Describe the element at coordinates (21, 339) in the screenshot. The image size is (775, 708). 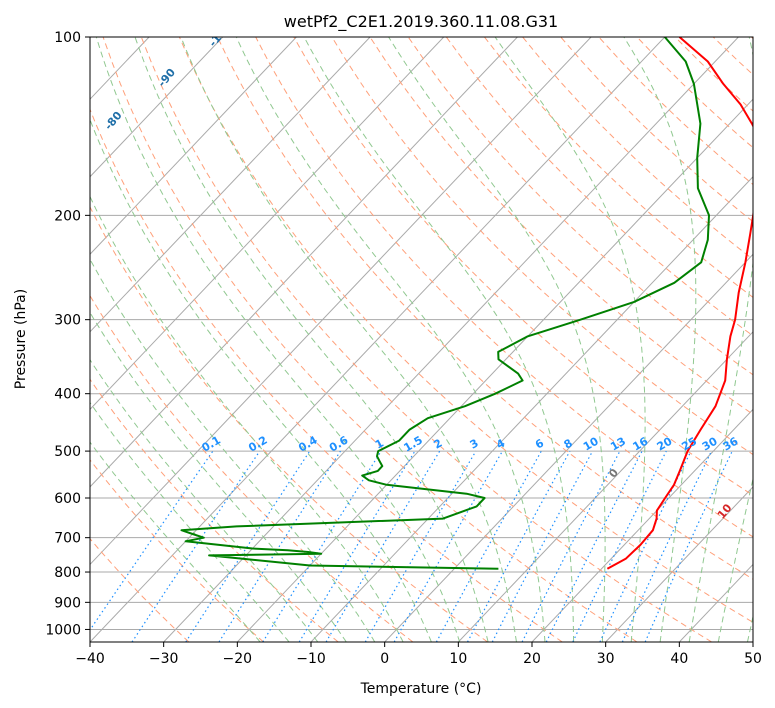
I see `y-axis-label: Pressure (hPa)` at that location.